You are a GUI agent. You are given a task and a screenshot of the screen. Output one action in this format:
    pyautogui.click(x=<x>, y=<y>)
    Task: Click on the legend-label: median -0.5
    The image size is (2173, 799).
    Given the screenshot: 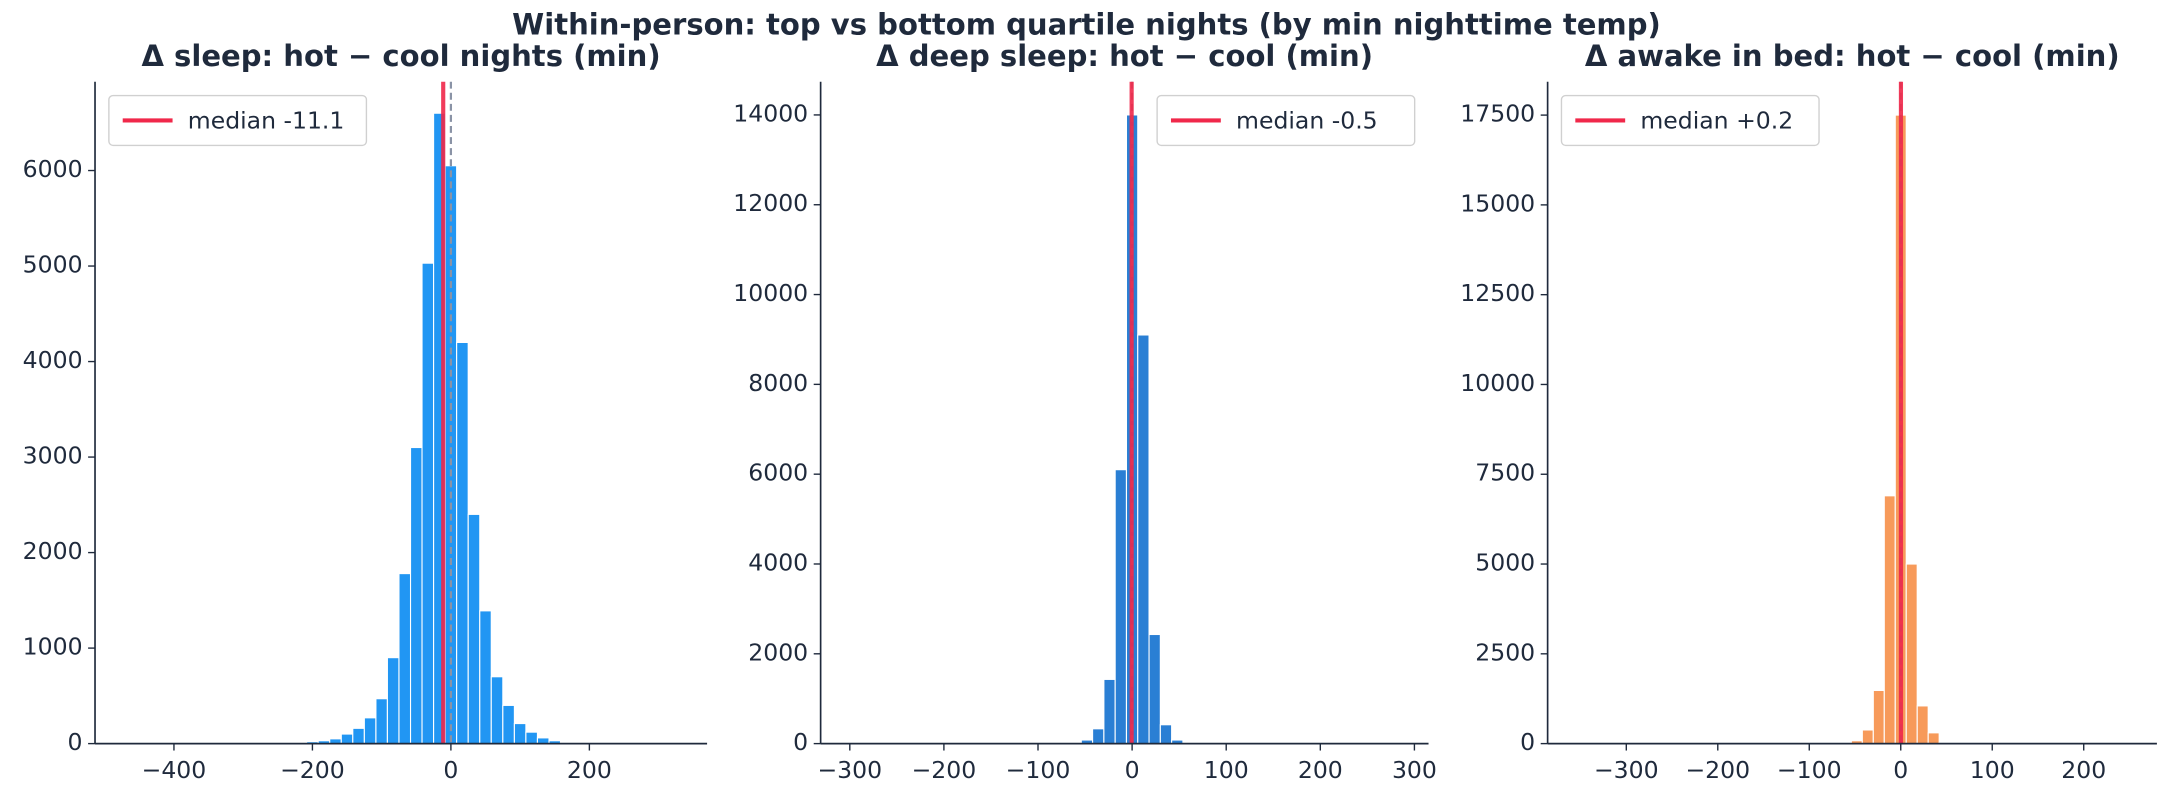 What is the action you would take?
    pyautogui.click(x=1307, y=120)
    